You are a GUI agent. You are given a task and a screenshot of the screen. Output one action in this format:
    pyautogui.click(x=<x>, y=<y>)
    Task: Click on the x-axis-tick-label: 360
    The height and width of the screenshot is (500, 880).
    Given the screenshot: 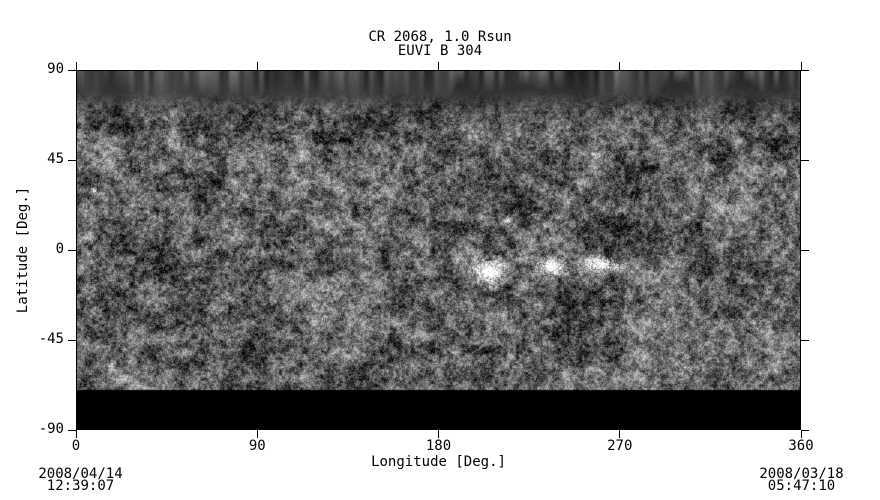 What is the action you would take?
    pyautogui.click(x=801, y=446)
    